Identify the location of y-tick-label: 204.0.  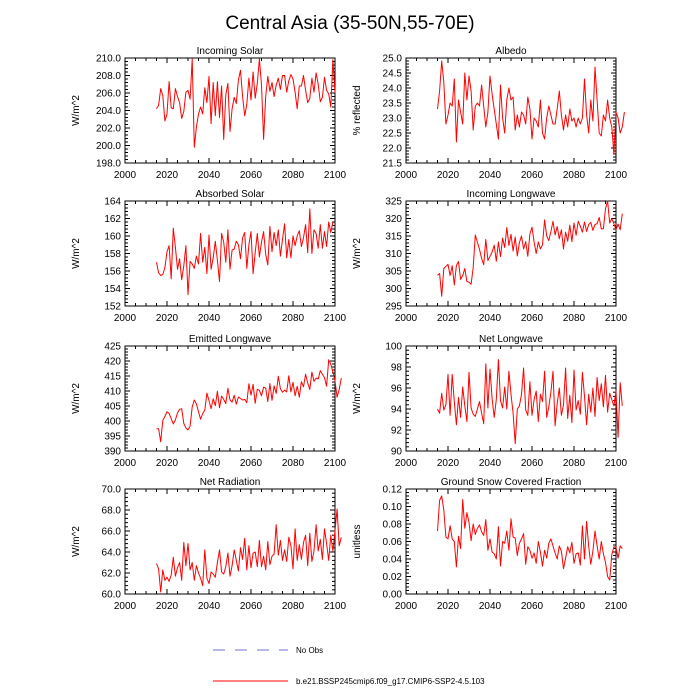
(108, 111).